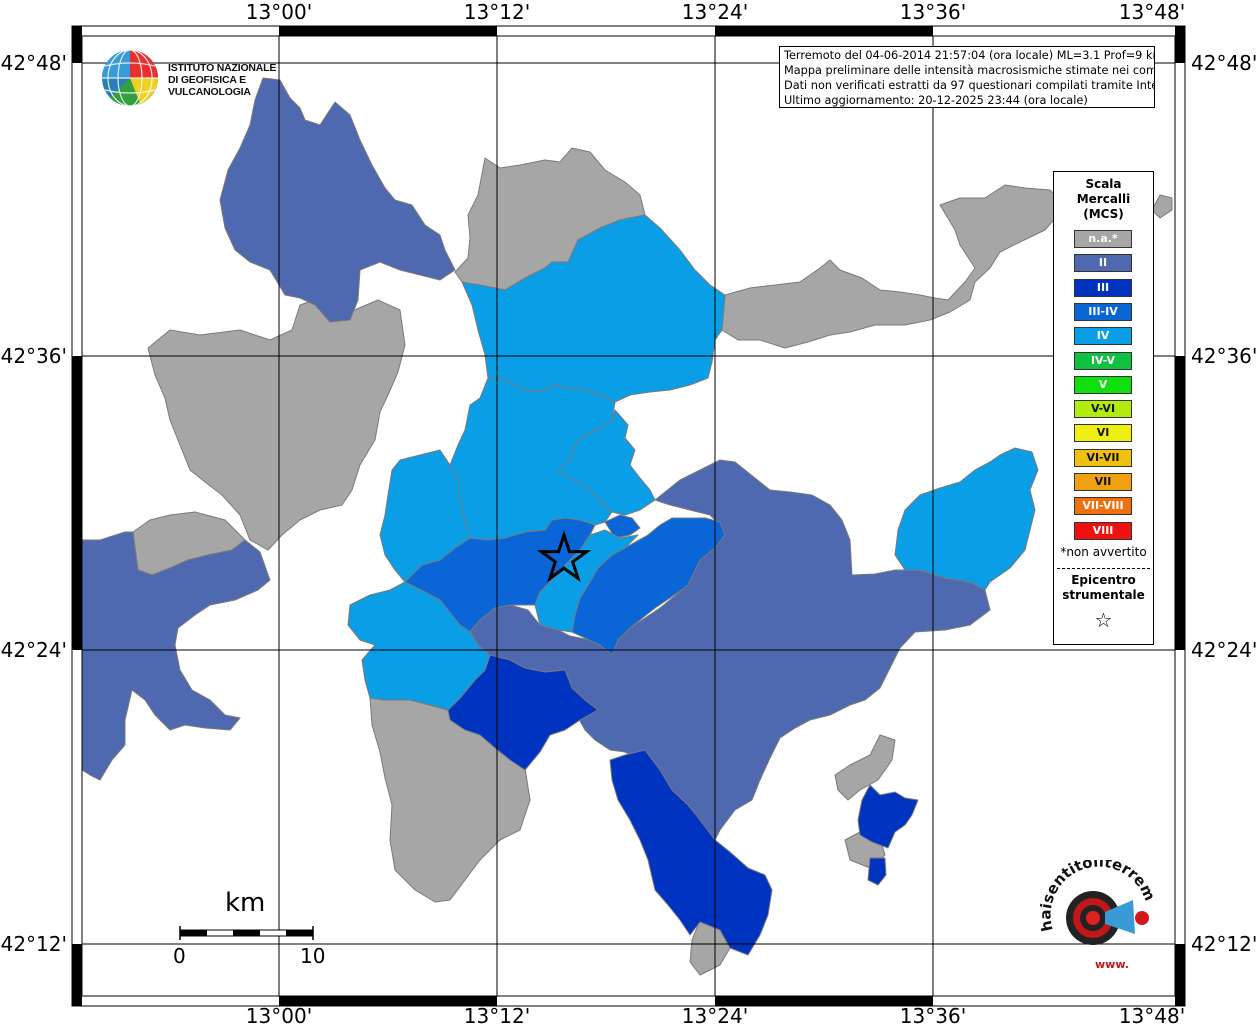 This screenshot has height=1024, width=1256. Describe the element at coordinates (222, 68) in the screenshot. I see `ingv-line1: ISTITUTO NAZIONALE` at that location.